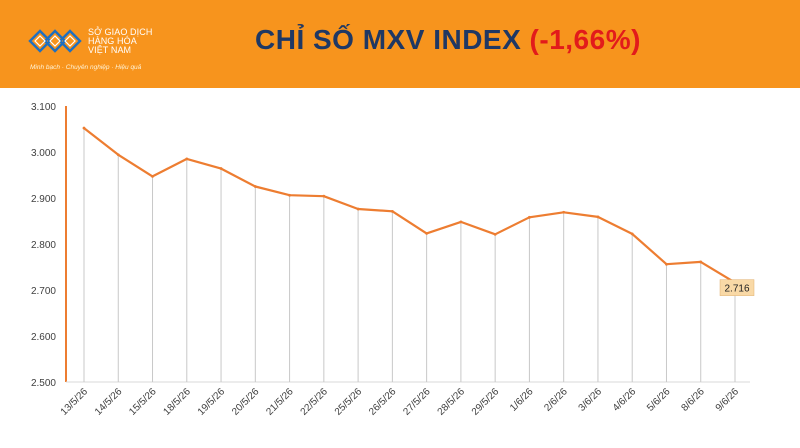  I want to click on x-tick-label: 15/5/26, so click(143, 402).